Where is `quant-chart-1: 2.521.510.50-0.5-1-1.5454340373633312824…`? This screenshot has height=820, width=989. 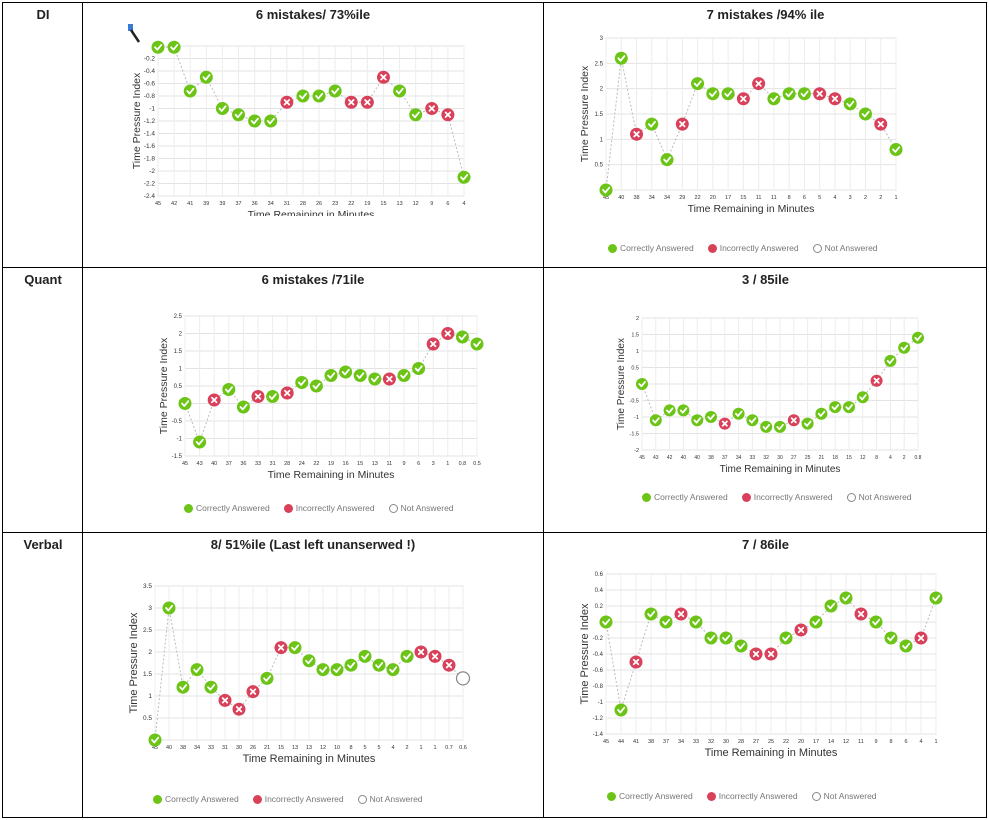
quant-chart-1: 2.521.510.50-0.5-1-1.5454340373633312824… is located at coordinates (321, 397).